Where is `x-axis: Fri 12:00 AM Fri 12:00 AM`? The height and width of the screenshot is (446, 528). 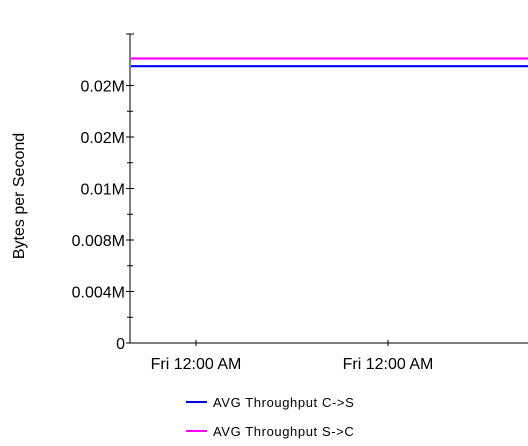
x-axis: Fri 12:00 AM Fri 12:00 AM is located at coordinates (329, 356).